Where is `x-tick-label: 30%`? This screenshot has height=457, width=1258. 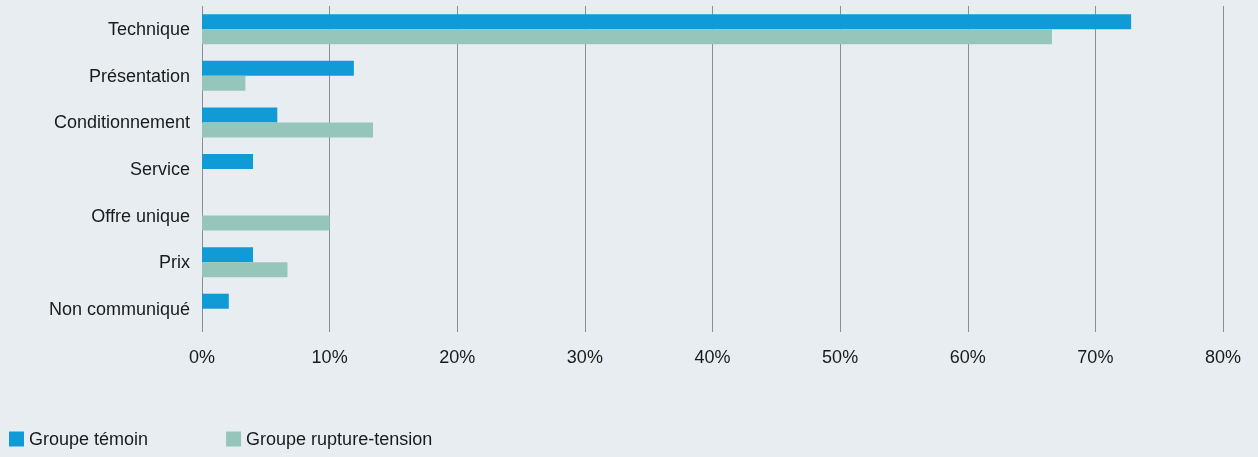
x-tick-label: 30% is located at coordinates (584, 357).